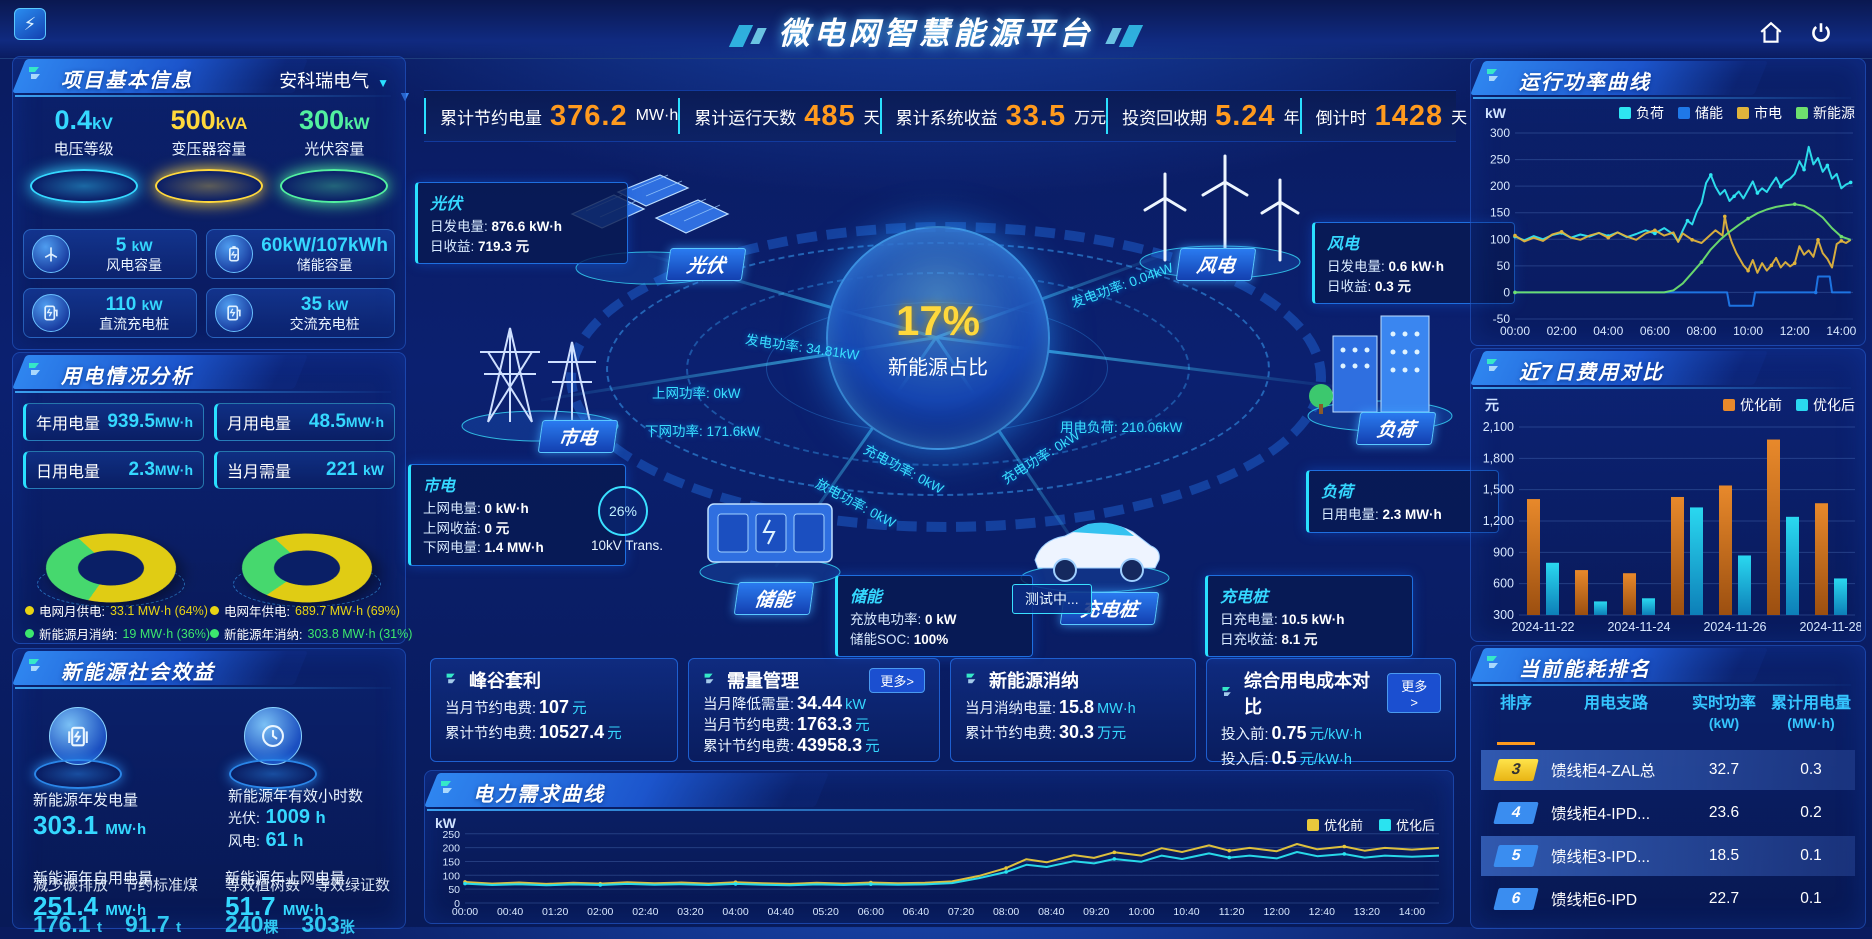  What do you see at coordinates (1516, 813) in the screenshot?
I see `rank-badge: 4` at bounding box center [1516, 813].